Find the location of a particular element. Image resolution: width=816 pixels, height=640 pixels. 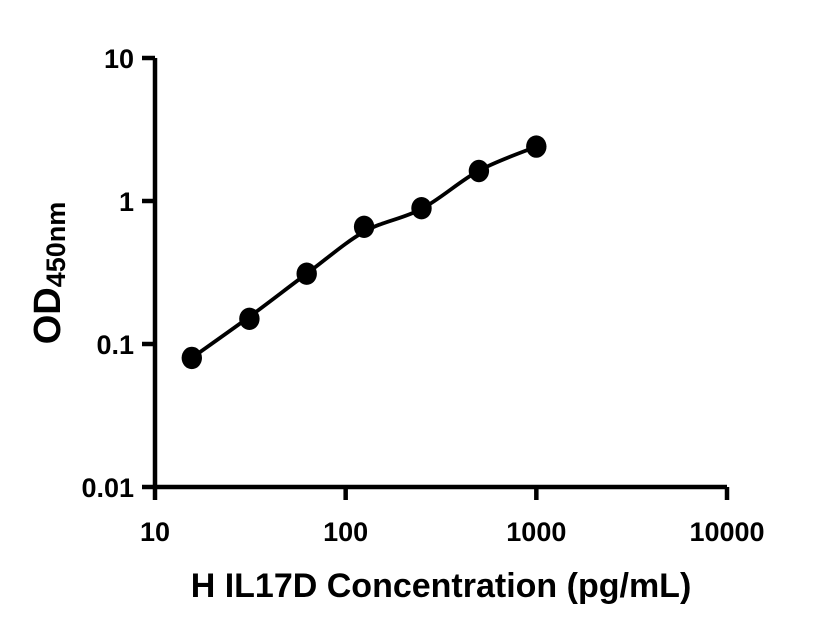

y-tick-label: 0.01 is located at coordinates (107, 488).